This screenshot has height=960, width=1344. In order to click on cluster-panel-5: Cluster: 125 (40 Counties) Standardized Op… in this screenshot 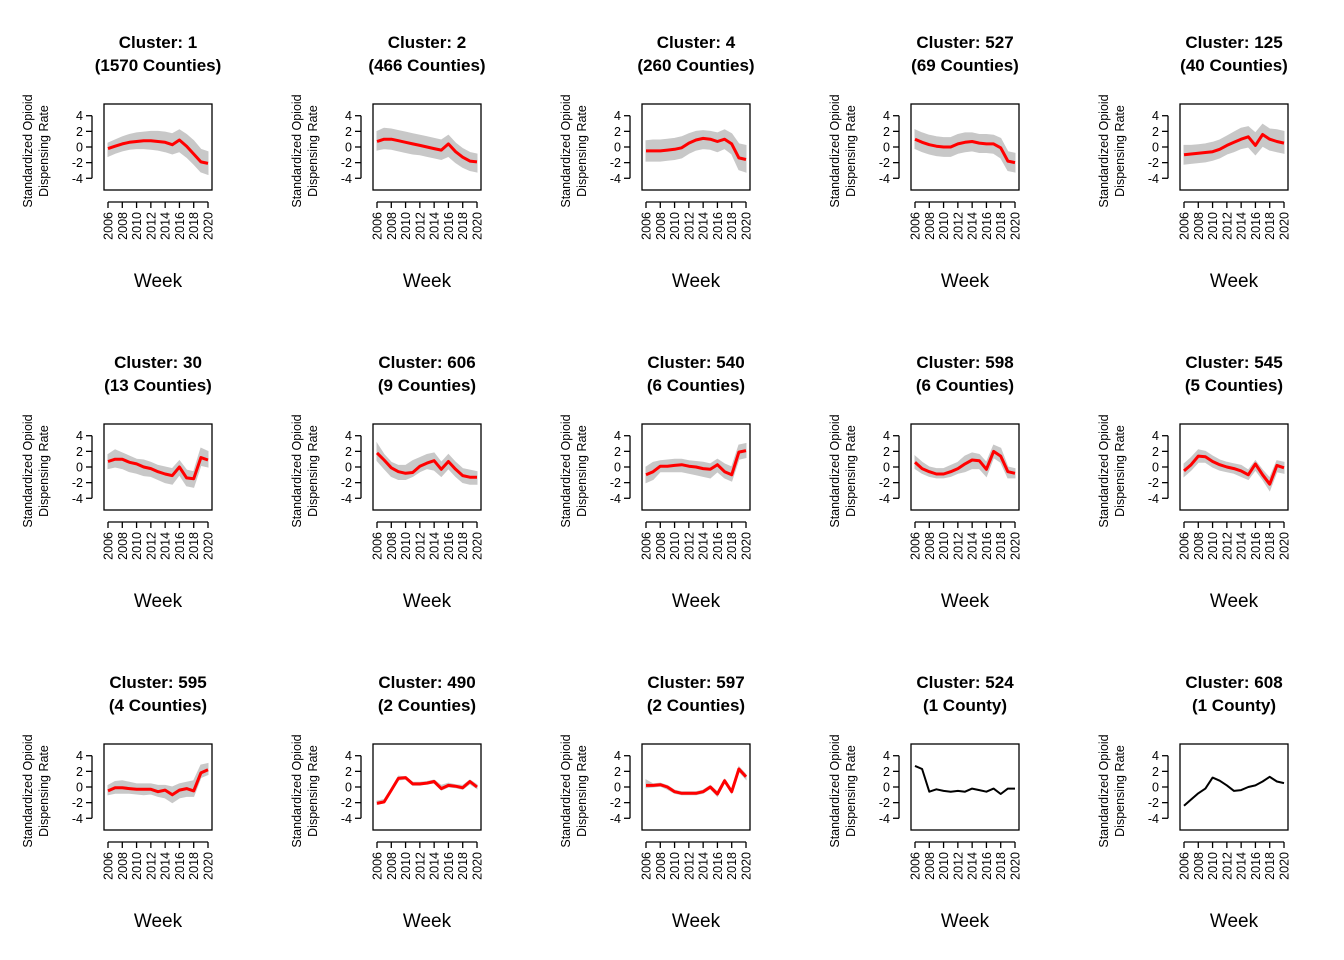, I will do `click(1194, 162)`.